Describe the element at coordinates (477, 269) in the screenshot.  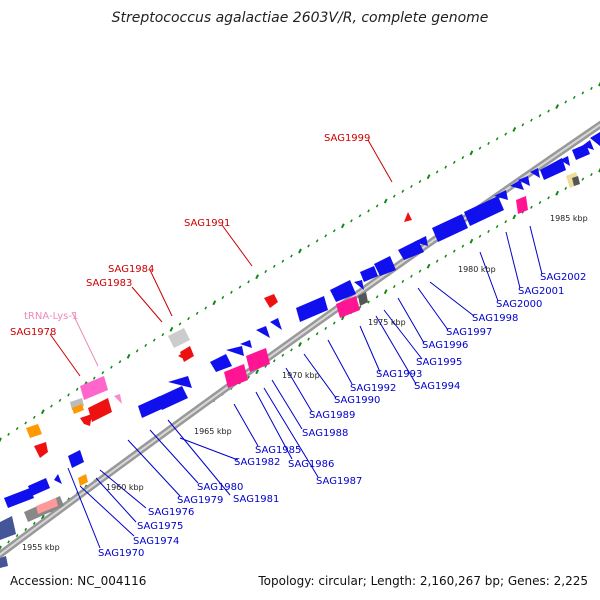
I see `kbp-label: 1980 kbp` at that location.